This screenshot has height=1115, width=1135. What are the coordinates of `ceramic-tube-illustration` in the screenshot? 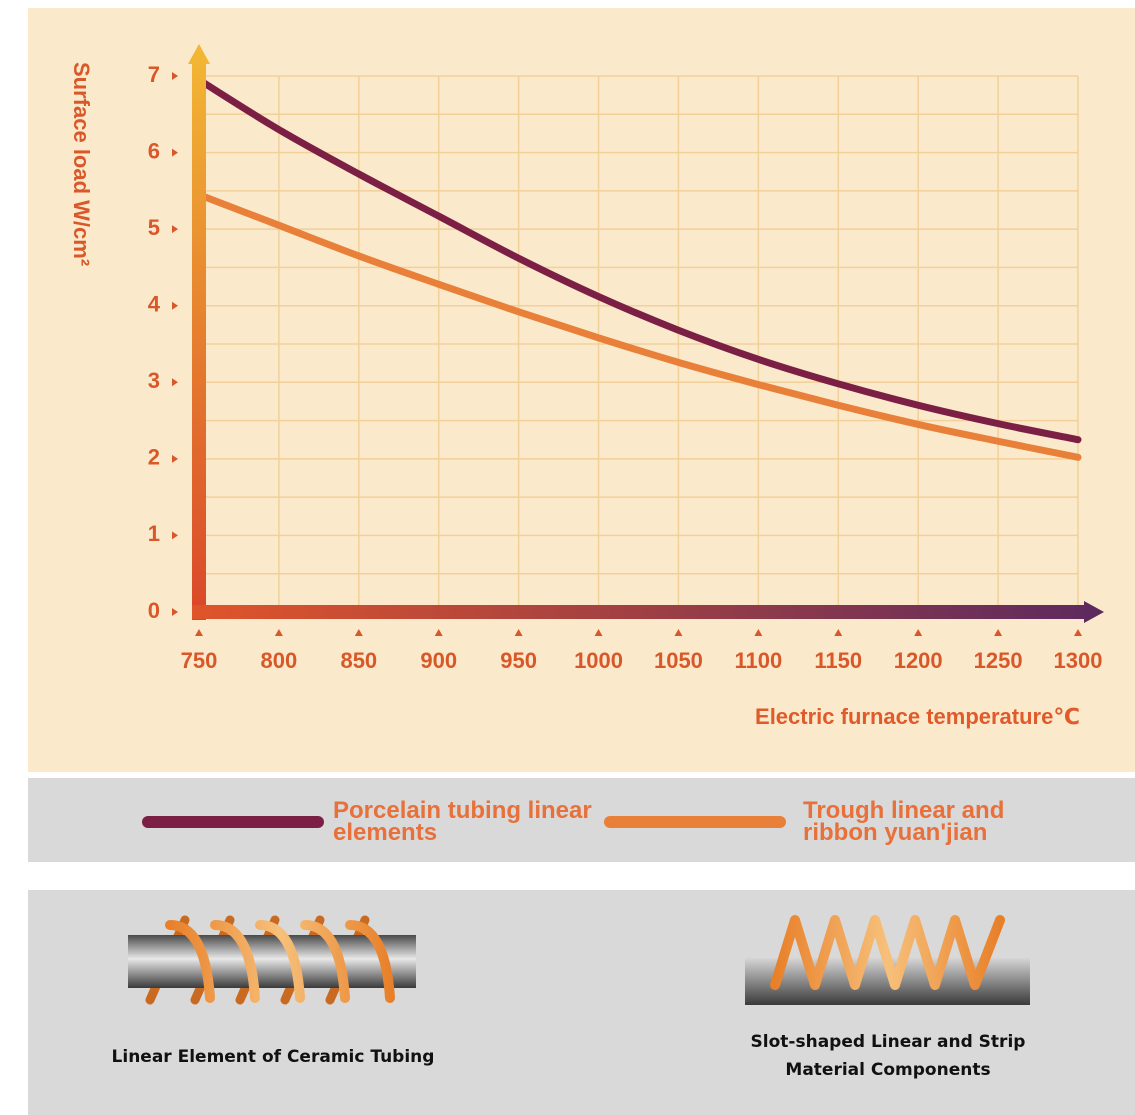 It's located at (272, 960).